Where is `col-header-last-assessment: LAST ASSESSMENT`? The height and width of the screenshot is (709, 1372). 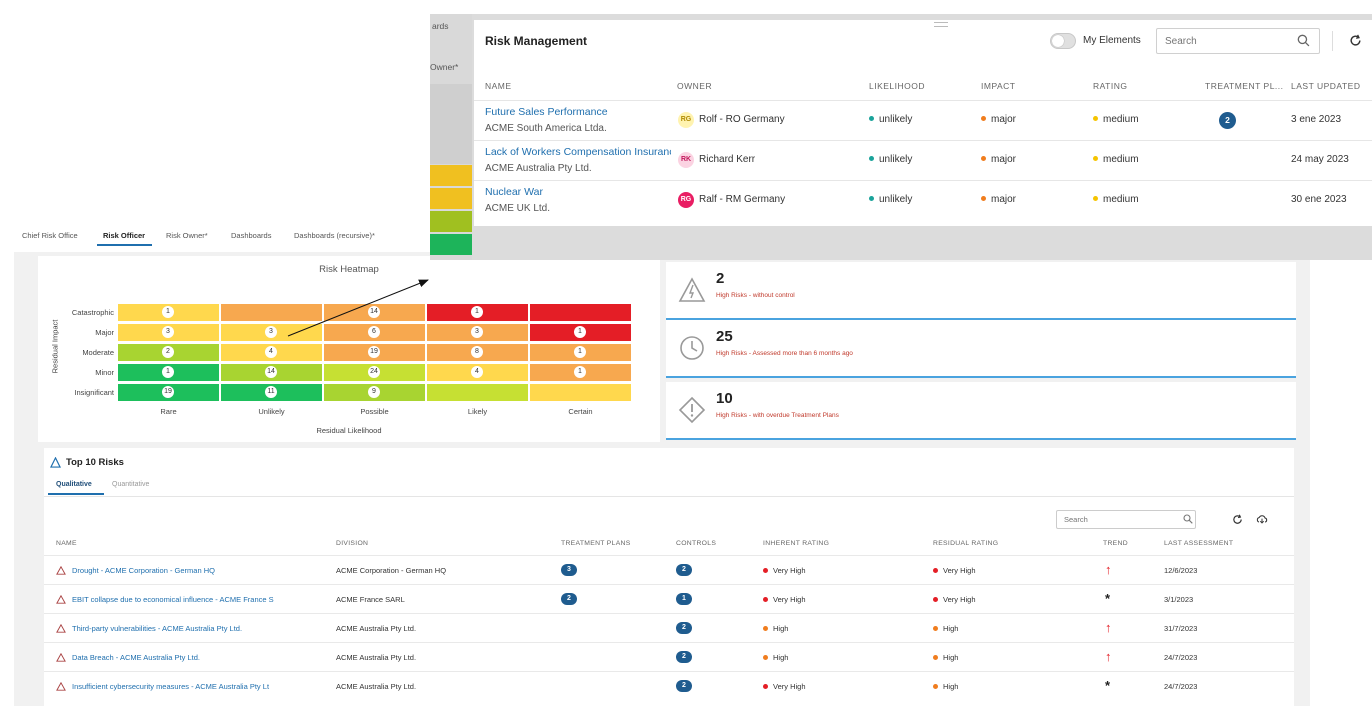 col-header-last-assessment: LAST ASSESSMENT is located at coordinates (1199, 543).